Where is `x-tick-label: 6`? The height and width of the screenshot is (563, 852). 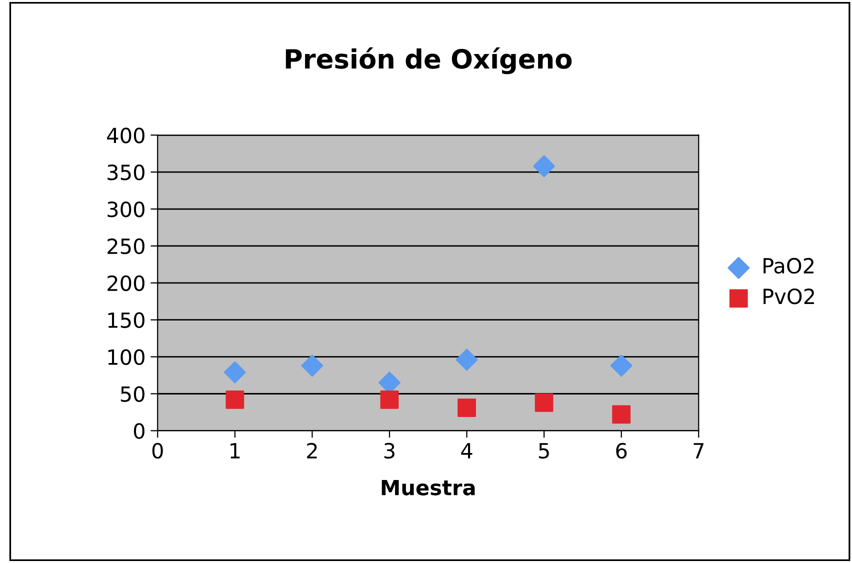
x-tick-label: 6 is located at coordinates (621, 450).